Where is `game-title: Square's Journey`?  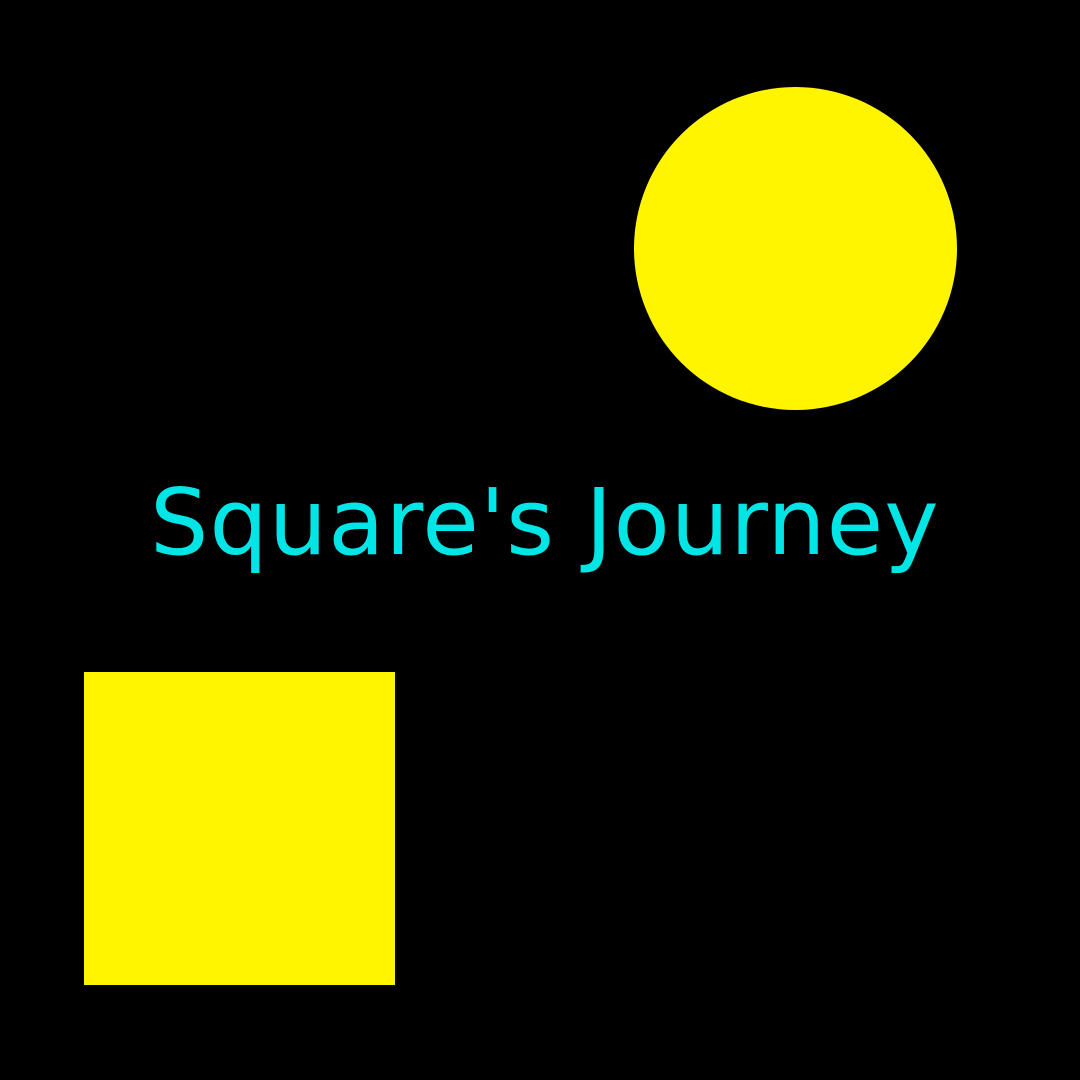
game-title: Square's Journey is located at coordinates (545, 522).